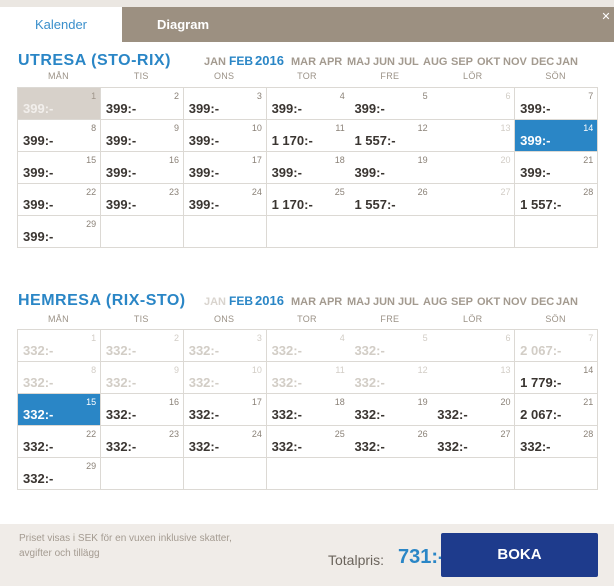  What do you see at coordinates (256, 192) in the screenshot?
I see `day-number: 24` at bounding box center [256, 192].